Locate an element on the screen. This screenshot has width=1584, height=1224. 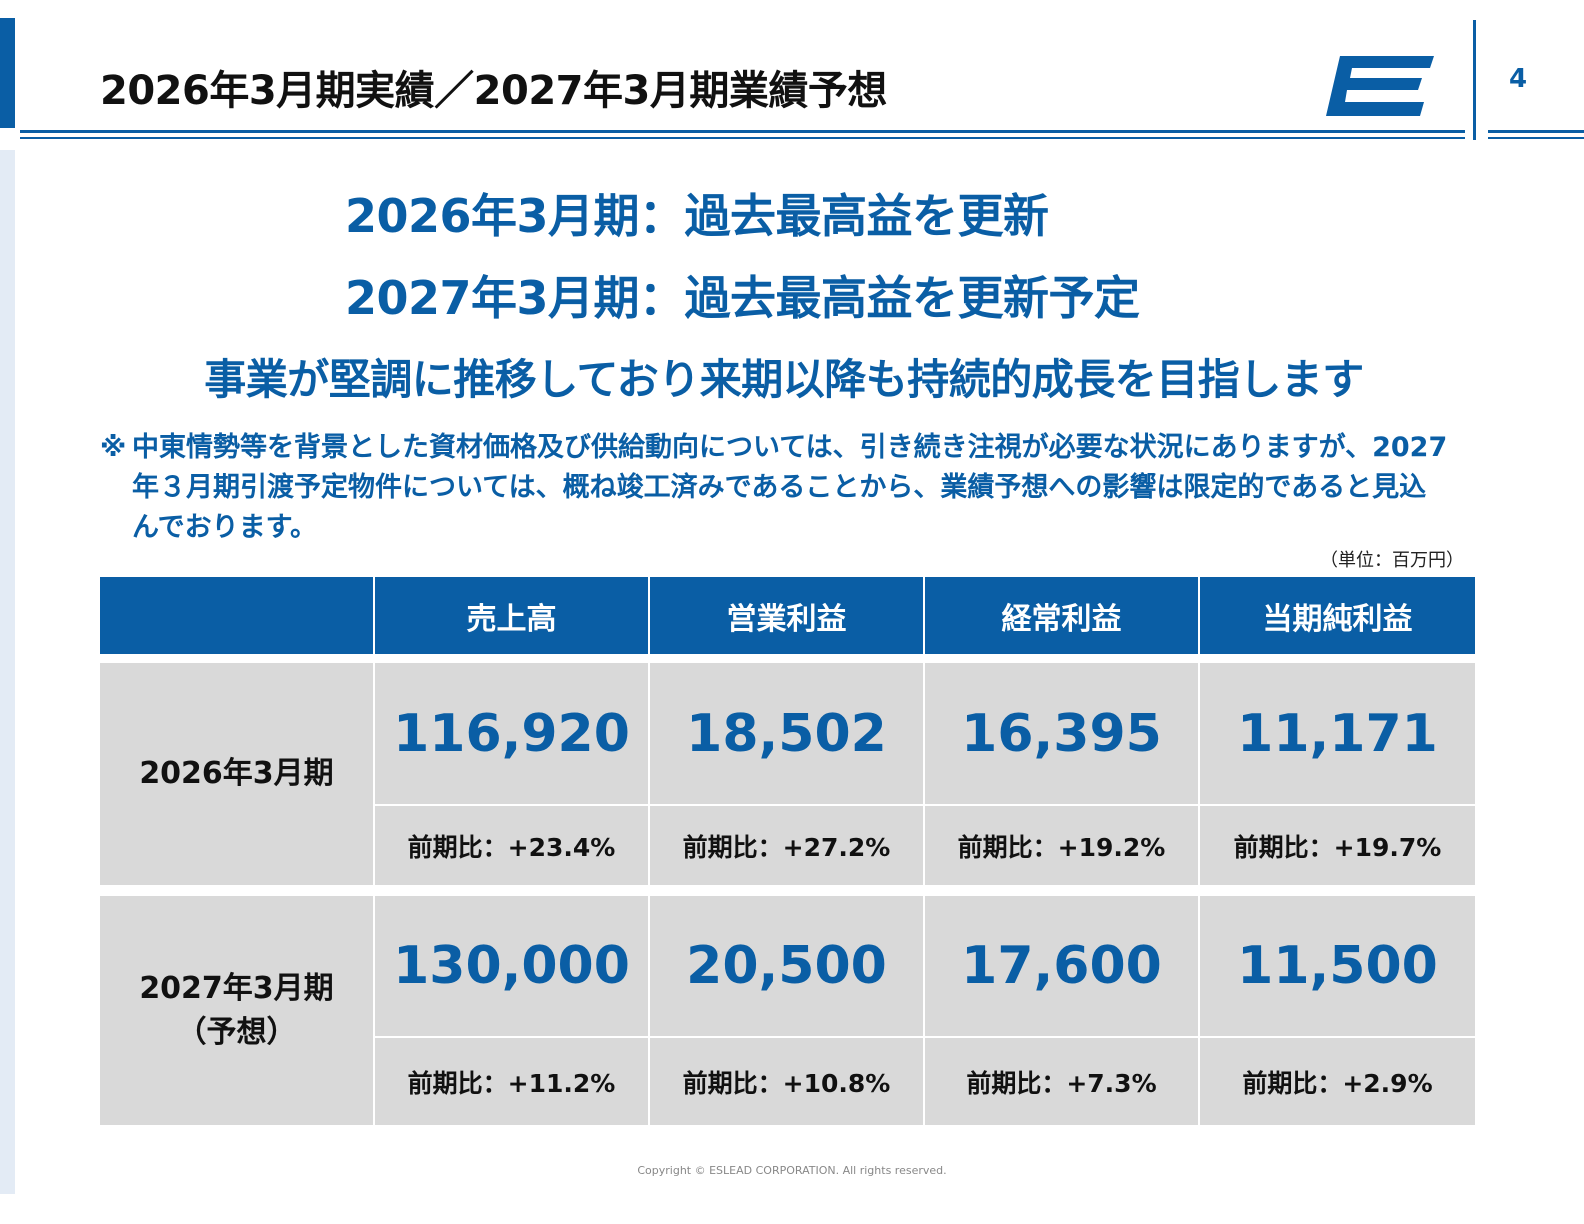
value-sales-fy2027: 130,000 is located at coordinates (511, 966).